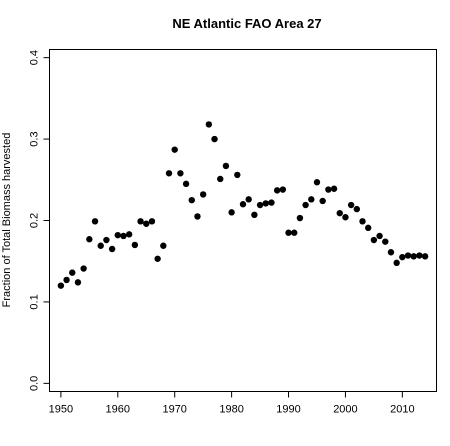 Image resolution: width=450 pixels, height=446 pixels. Describe the element at coordinates (231, 410) in the screenshot. I see `x-tick-label: 1980` at that location.